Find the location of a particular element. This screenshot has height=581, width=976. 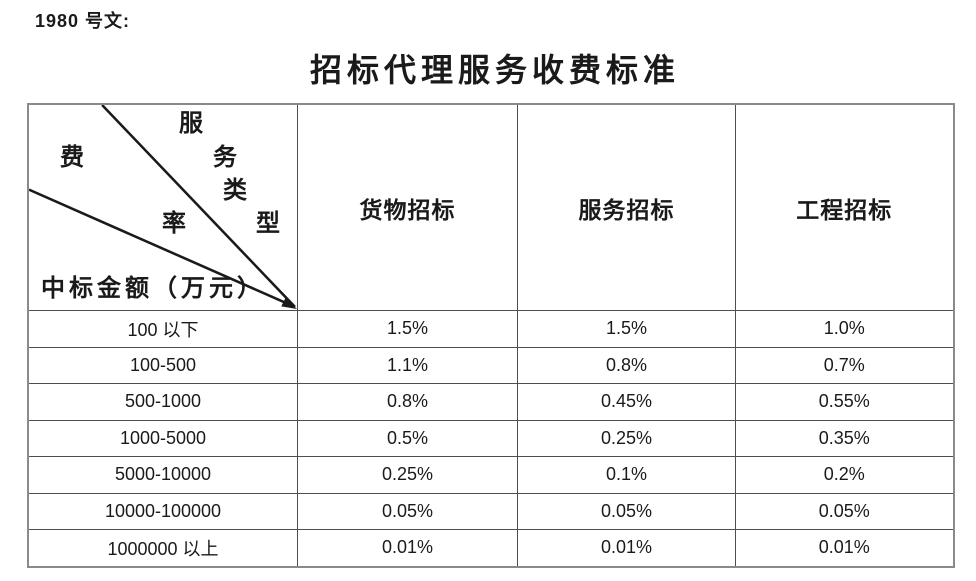

column-header-engineering: 工程招标 is located at coordinates (844, 207).